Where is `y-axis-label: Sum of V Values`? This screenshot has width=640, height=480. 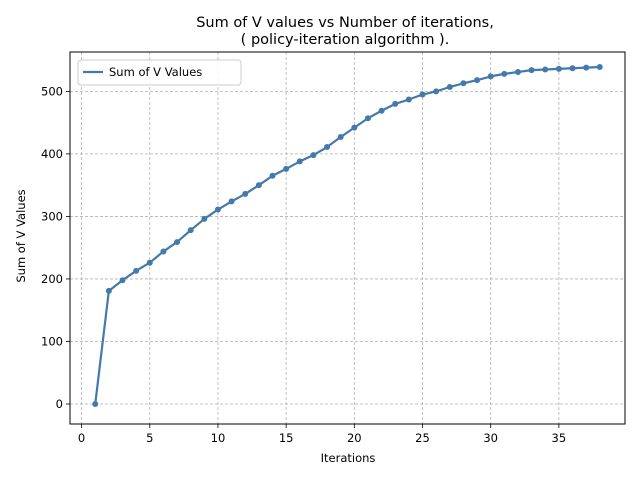 y-axis-label: Sum of V Values is located at coordinates (21, 235).